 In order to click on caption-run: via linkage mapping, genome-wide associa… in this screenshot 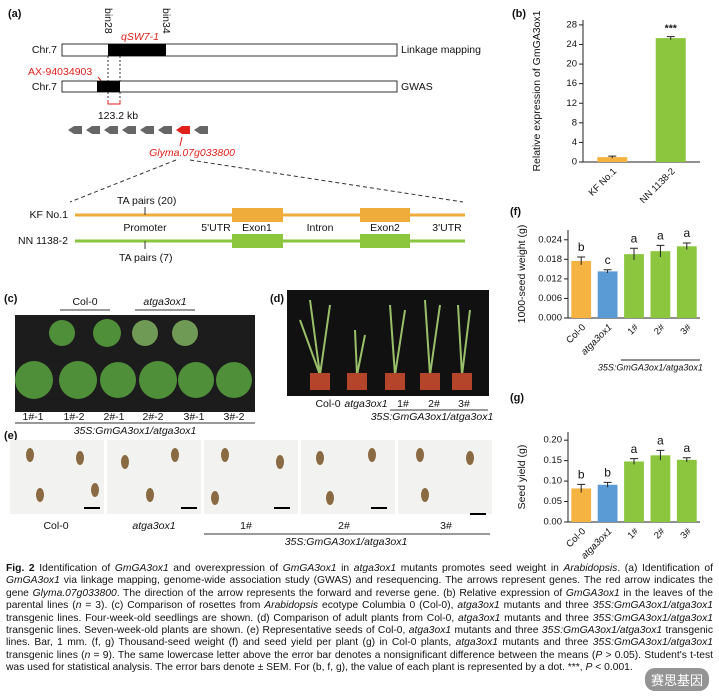, I will do `click(359, 587)`.